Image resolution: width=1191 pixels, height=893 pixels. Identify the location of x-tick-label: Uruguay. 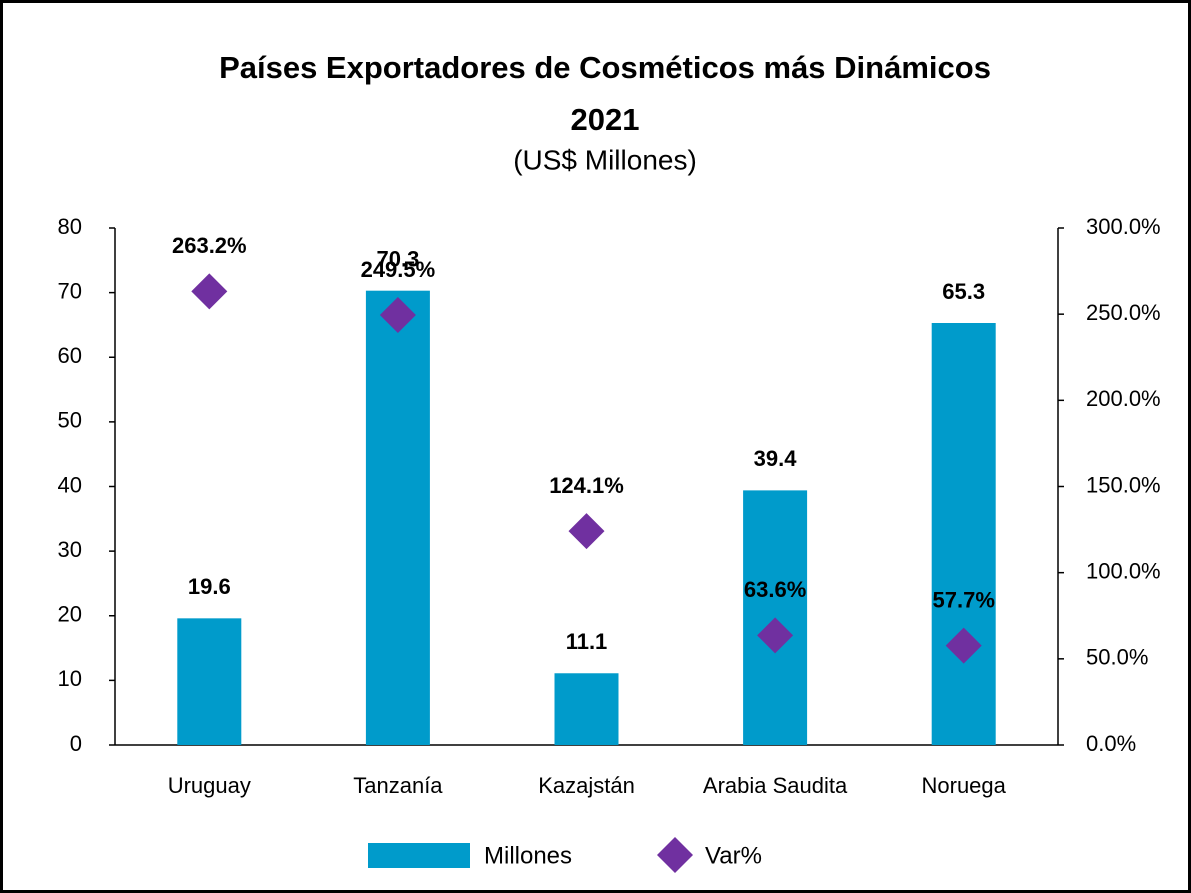
(209, 785).